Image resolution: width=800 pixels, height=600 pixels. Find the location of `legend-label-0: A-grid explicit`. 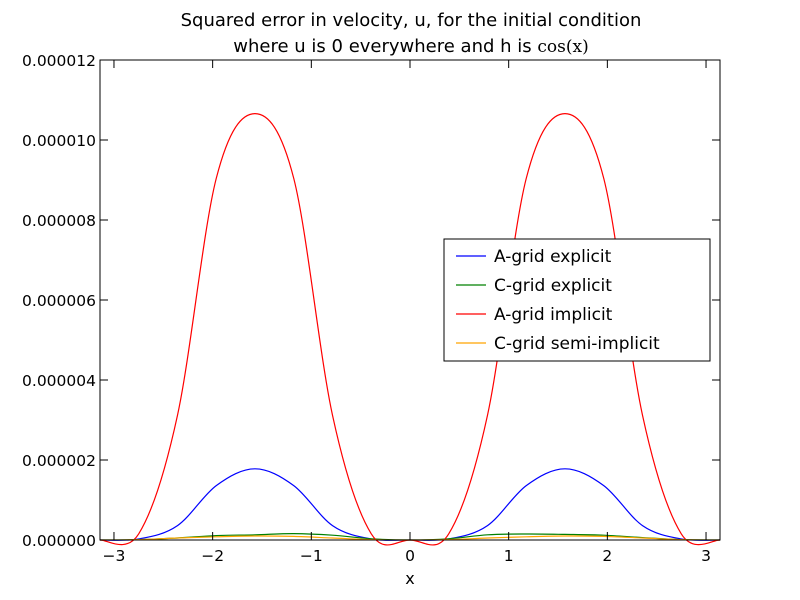

legend-label-0: A-grid explicit is located at coordinates (553, 257).